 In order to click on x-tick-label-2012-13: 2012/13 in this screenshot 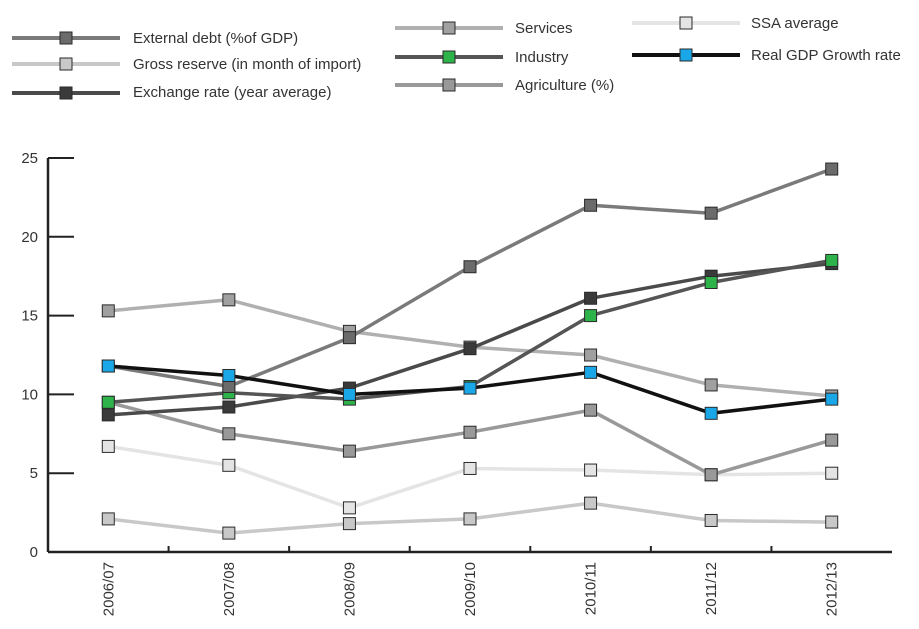, I will do `click(832, 589)`.